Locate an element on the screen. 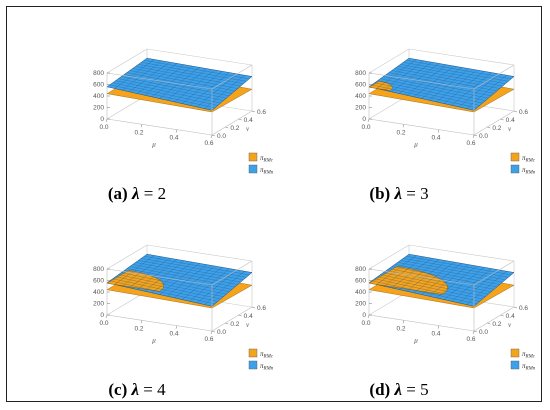 The image size is (550, 410). z-tick-label: 400 is located at coordinates (98, 292).